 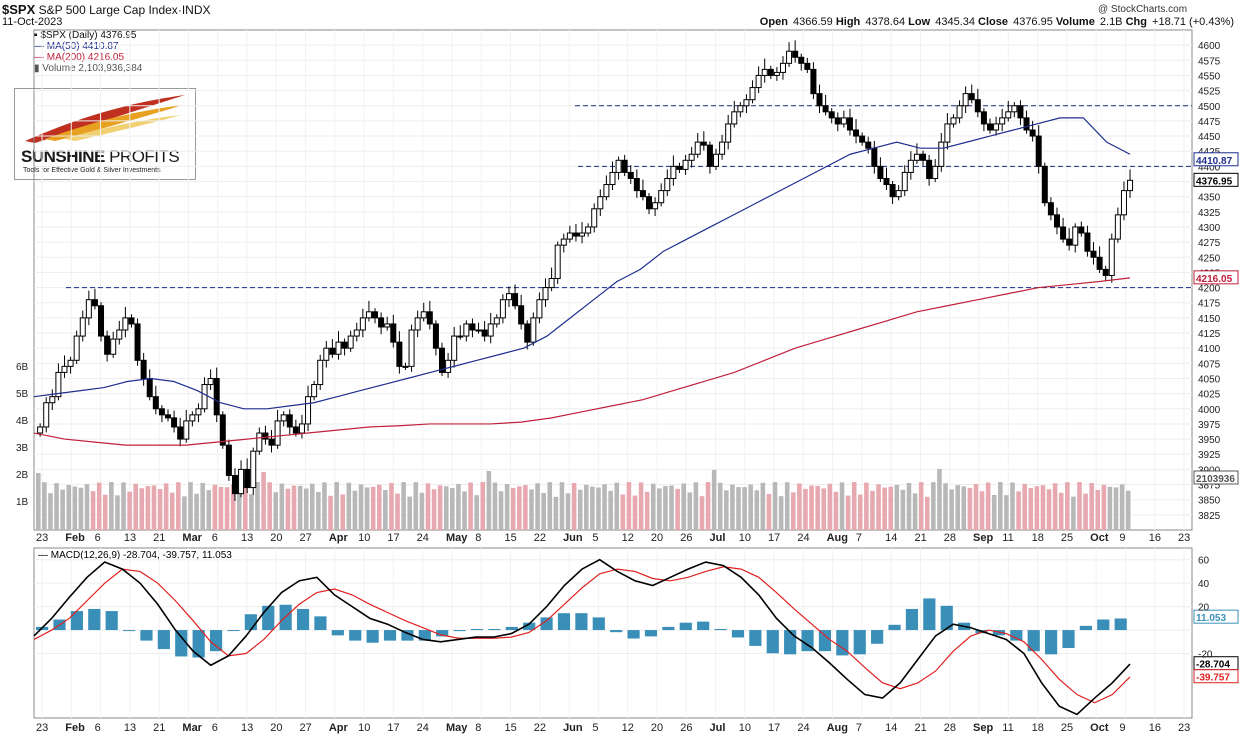 I want to click on x-tick-label: 25, so click(x=1067, y=728).